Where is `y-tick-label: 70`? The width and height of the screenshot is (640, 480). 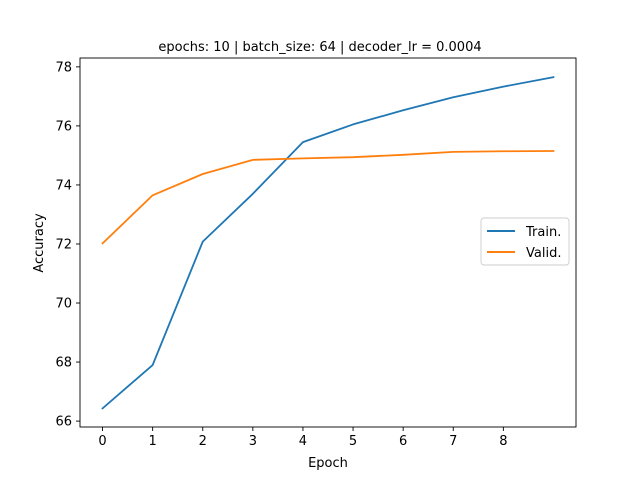 y-tick-label: 70 is located at coordinates (63, 304).